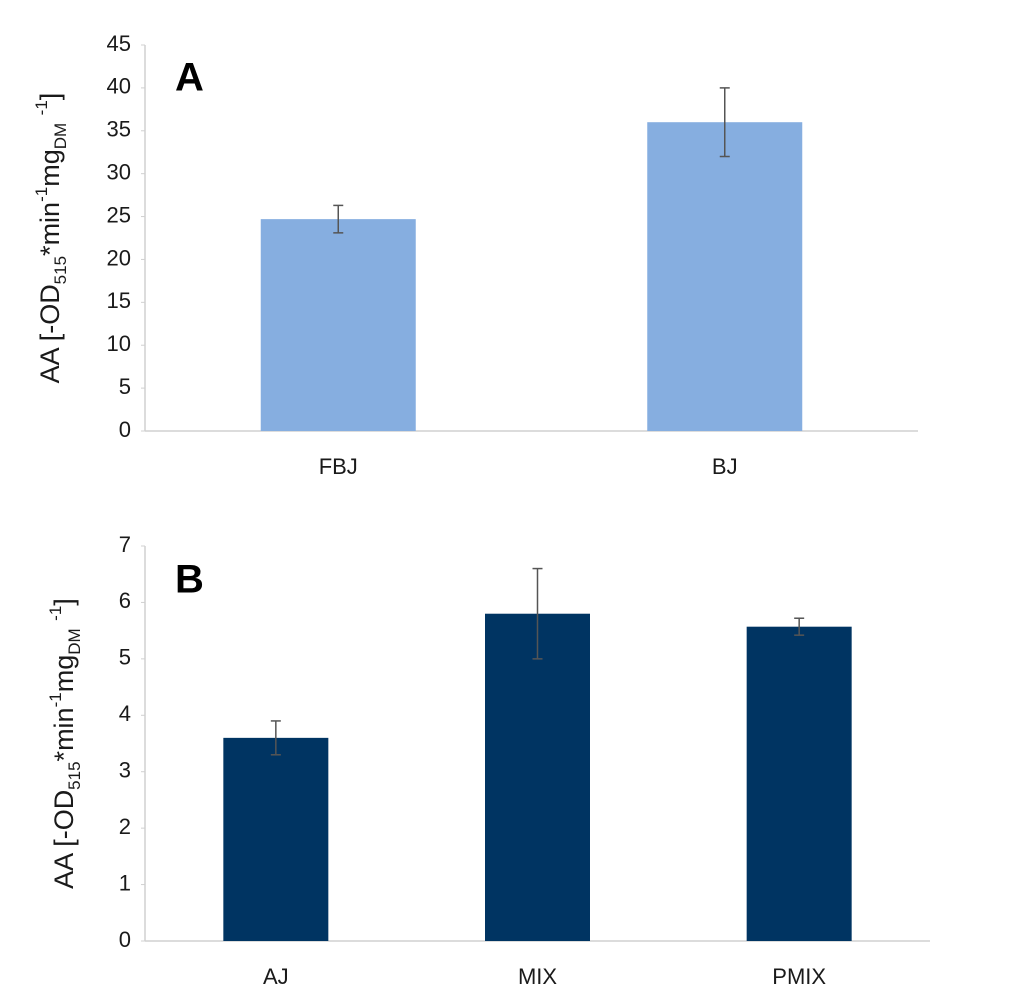 This screenshot has width=1012, height=1007. What do you see at coordinates (119, 86) in the screenshot?
I see `y-tick-label: 40` at bounding box center [119, 86].